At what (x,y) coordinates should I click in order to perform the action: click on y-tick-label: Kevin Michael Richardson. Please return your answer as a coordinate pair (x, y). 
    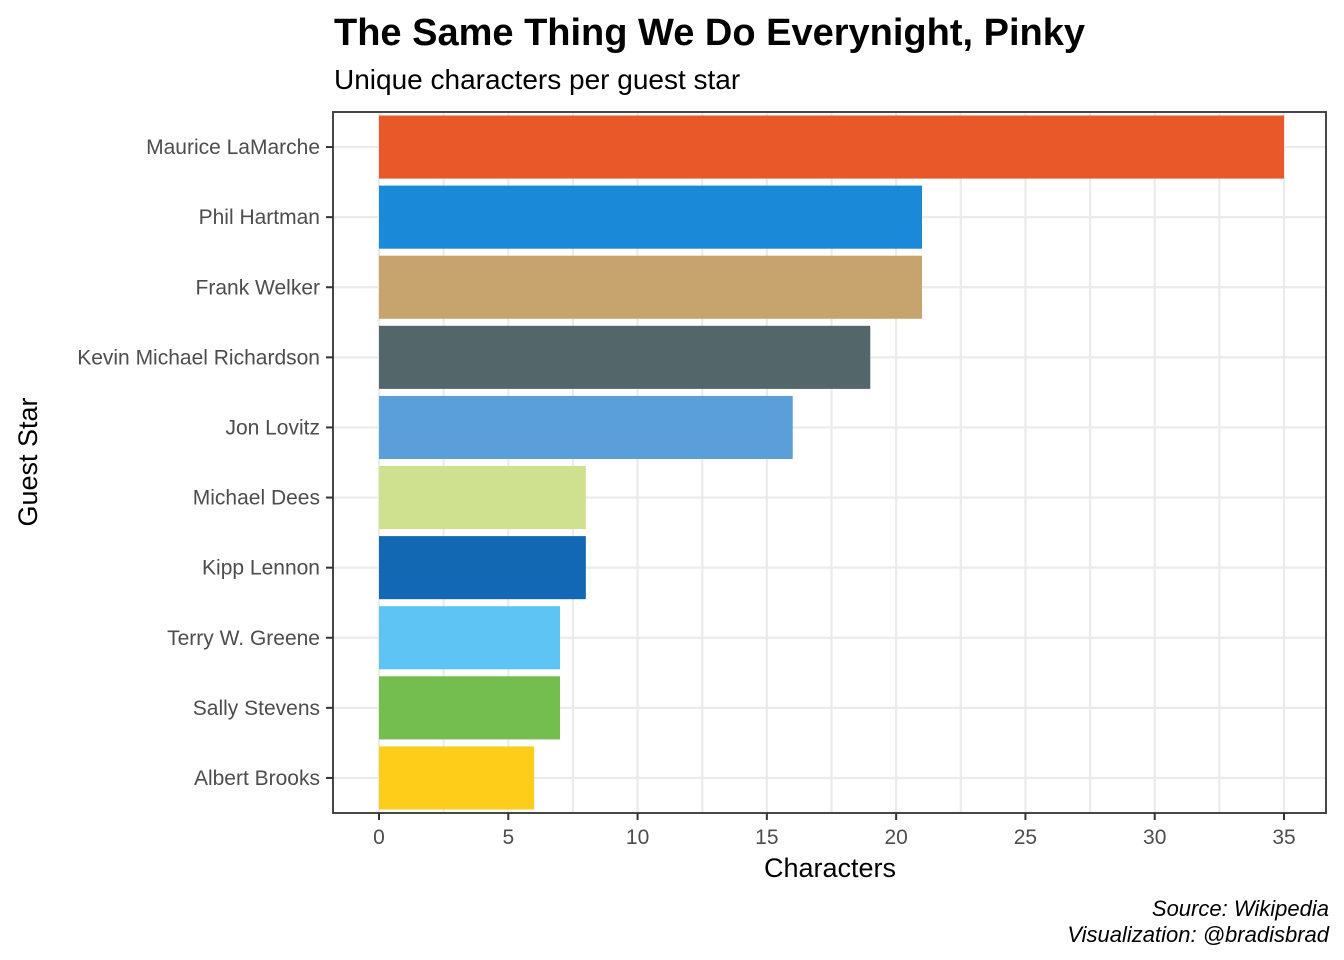
    Looking at the image, I should click on (198, 357).